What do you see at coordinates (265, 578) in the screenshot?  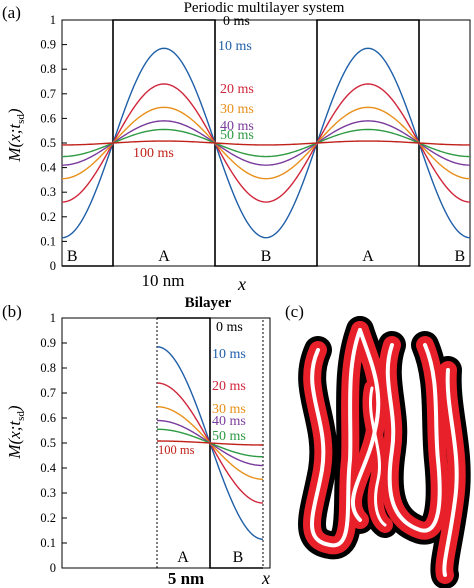 I see `x-axis-label-b: x` at bounding box center [265, 578].